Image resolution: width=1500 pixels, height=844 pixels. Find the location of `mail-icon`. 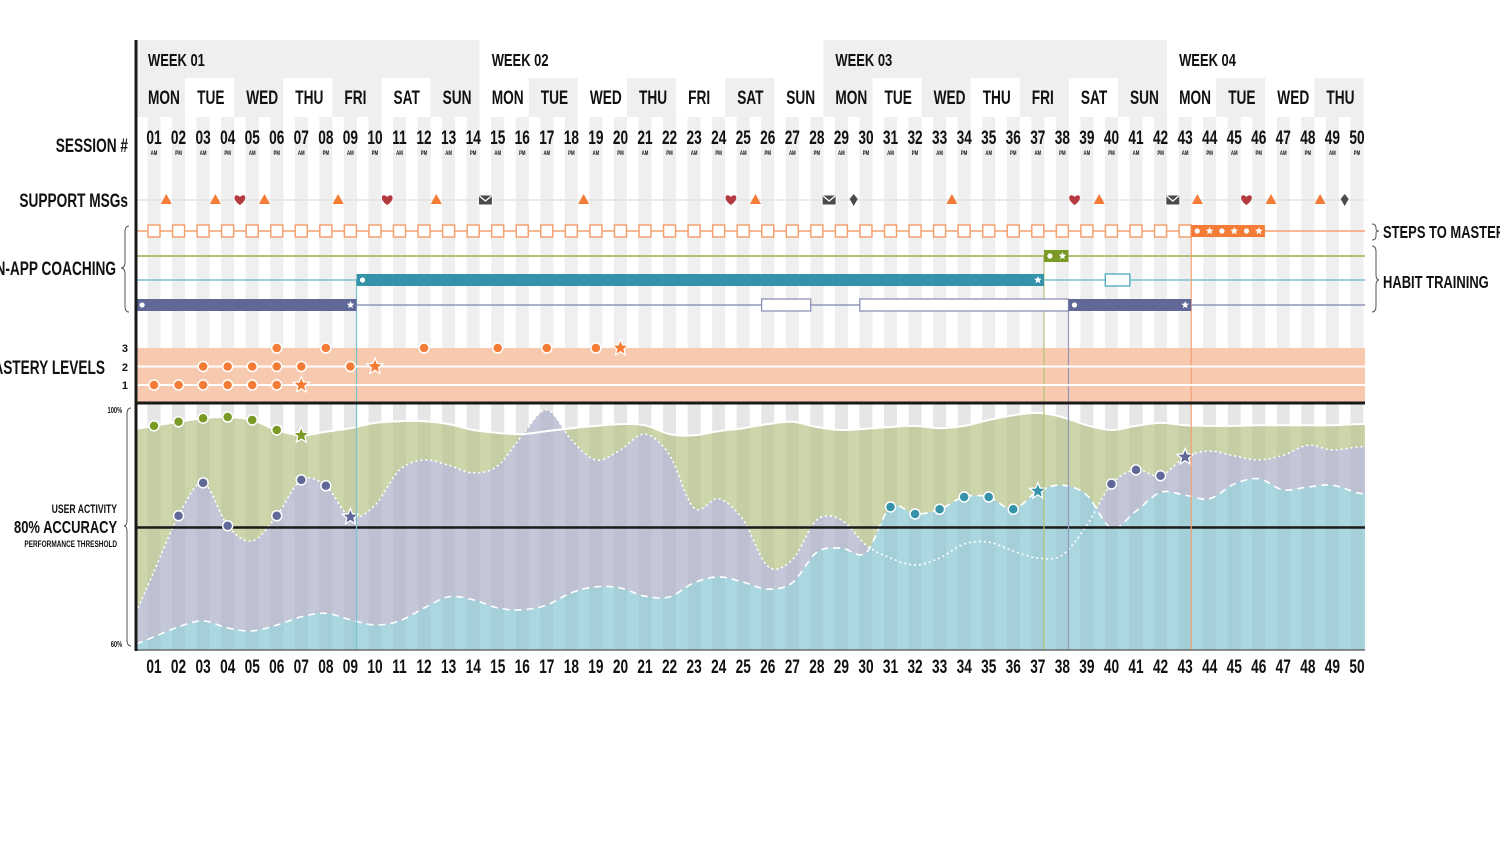

mail-icon is located at coordinates (485, 200).